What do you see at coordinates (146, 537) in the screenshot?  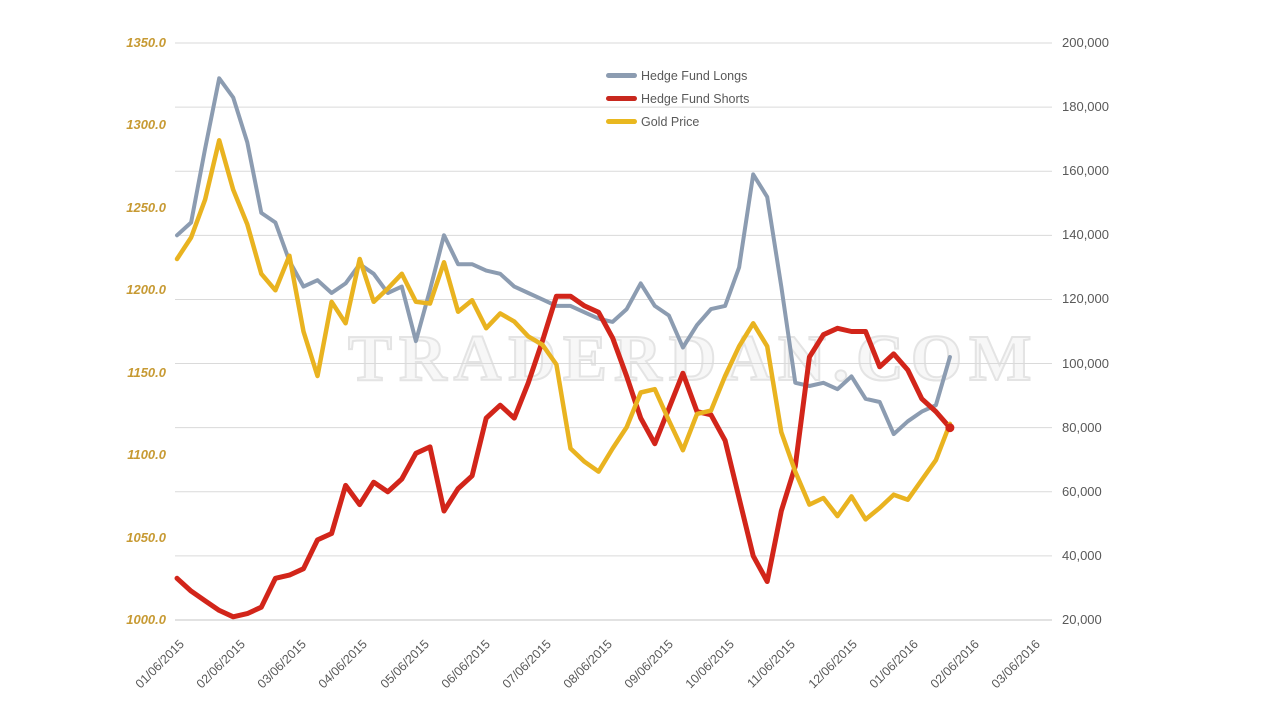 I see `left-axis-tick: 1050.0` at bounding box center [146, 537].